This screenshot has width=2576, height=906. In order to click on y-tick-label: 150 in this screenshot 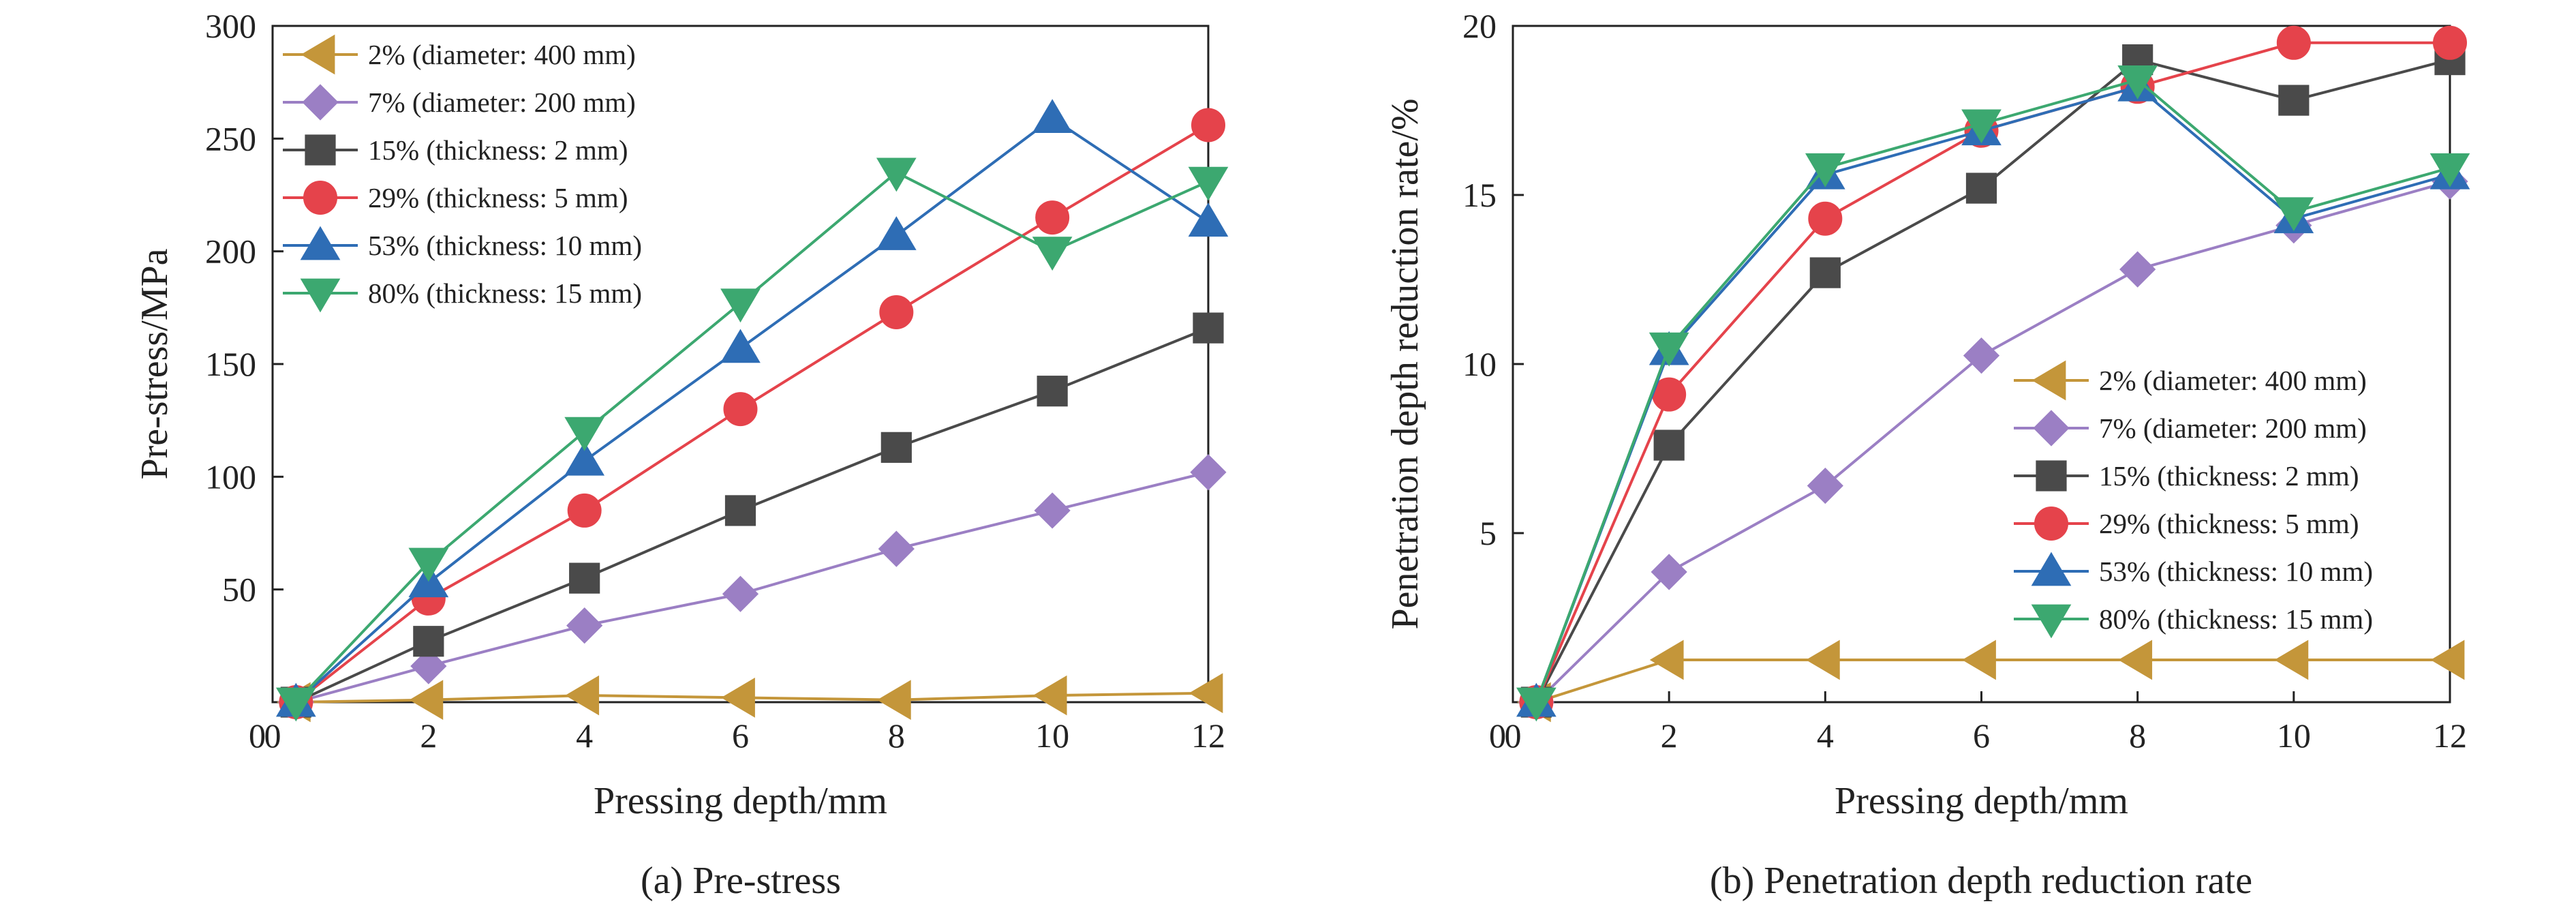, I will do `click(230, 364)`.